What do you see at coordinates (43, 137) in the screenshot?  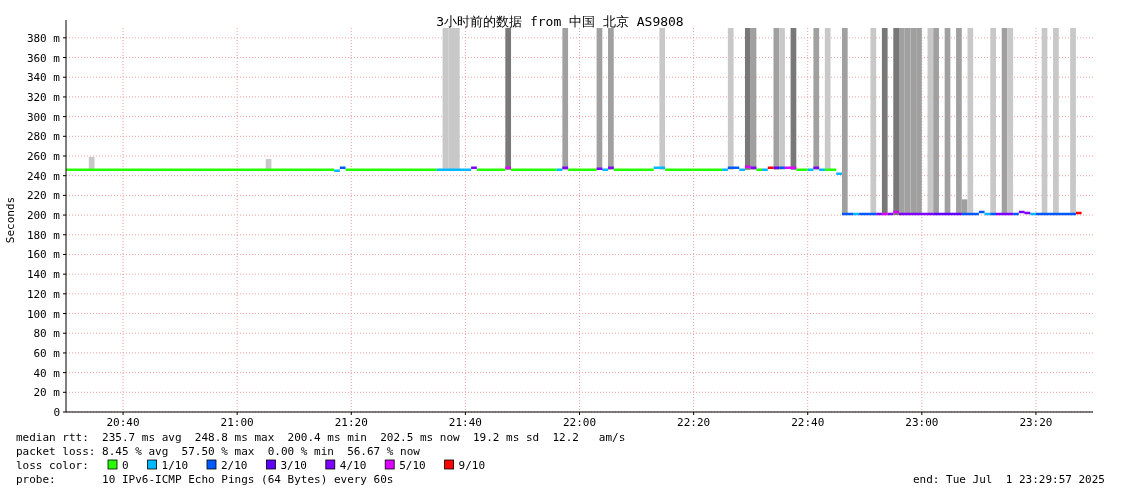 I see `y-tick-label: 280 m` at bounding box center [43, 137].